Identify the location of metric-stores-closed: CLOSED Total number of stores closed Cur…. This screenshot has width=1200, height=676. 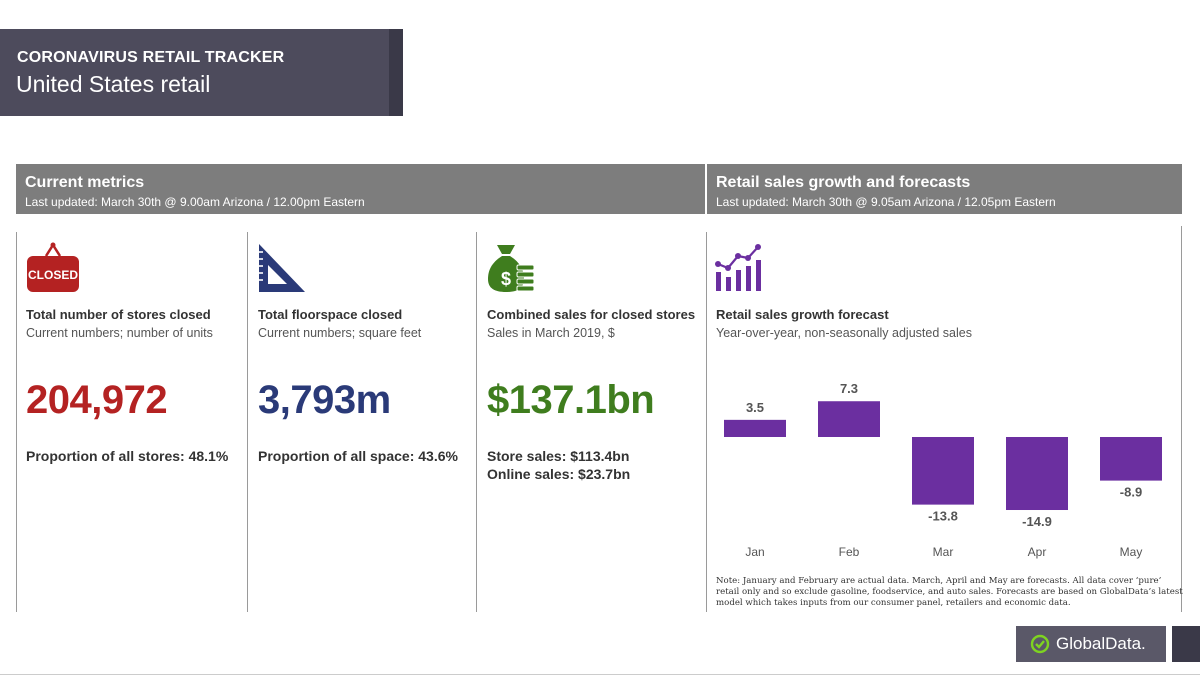
(133, 425).